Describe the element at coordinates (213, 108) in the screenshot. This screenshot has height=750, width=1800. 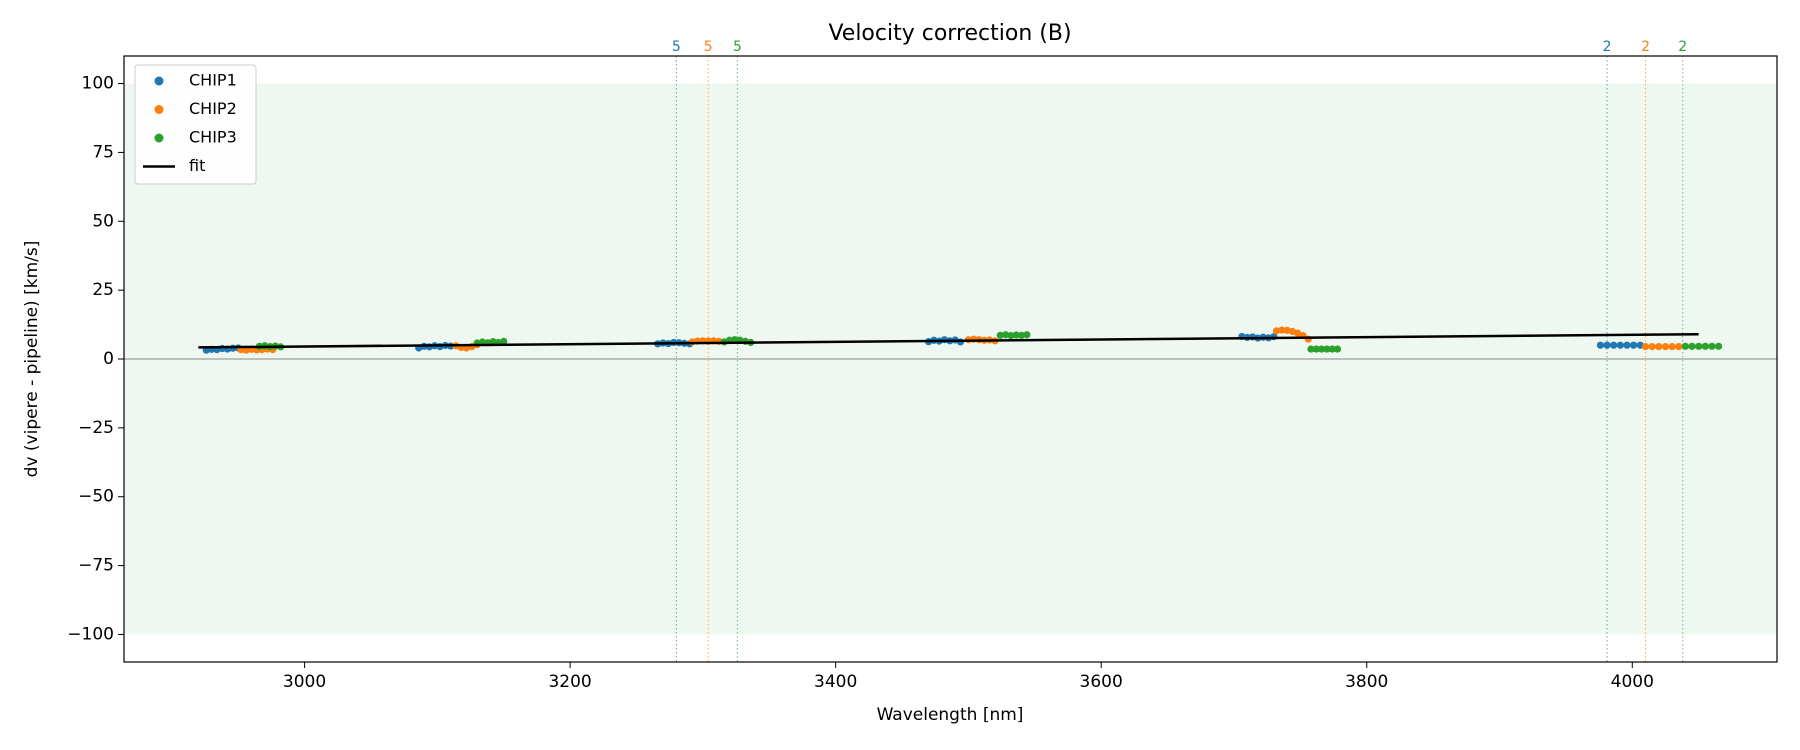
I see `legend-label: CHIP2` at that location.